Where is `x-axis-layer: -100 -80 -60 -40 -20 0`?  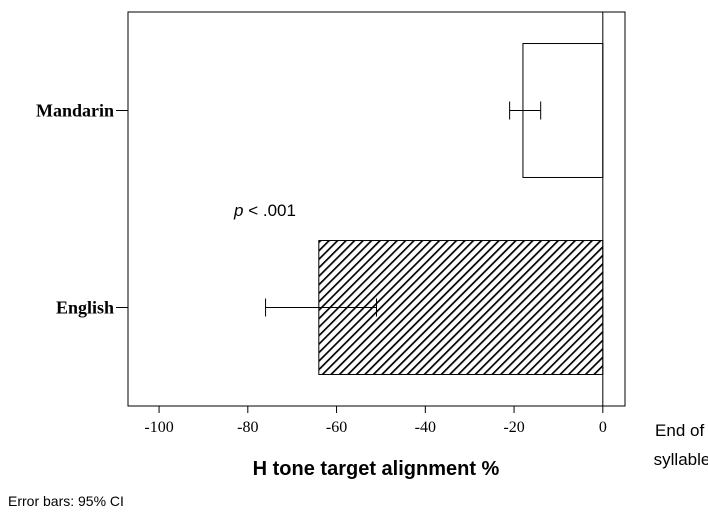 x-axis-layer: -100 -80 -60 -40 -20 0 is located at coordinates (375, 421).